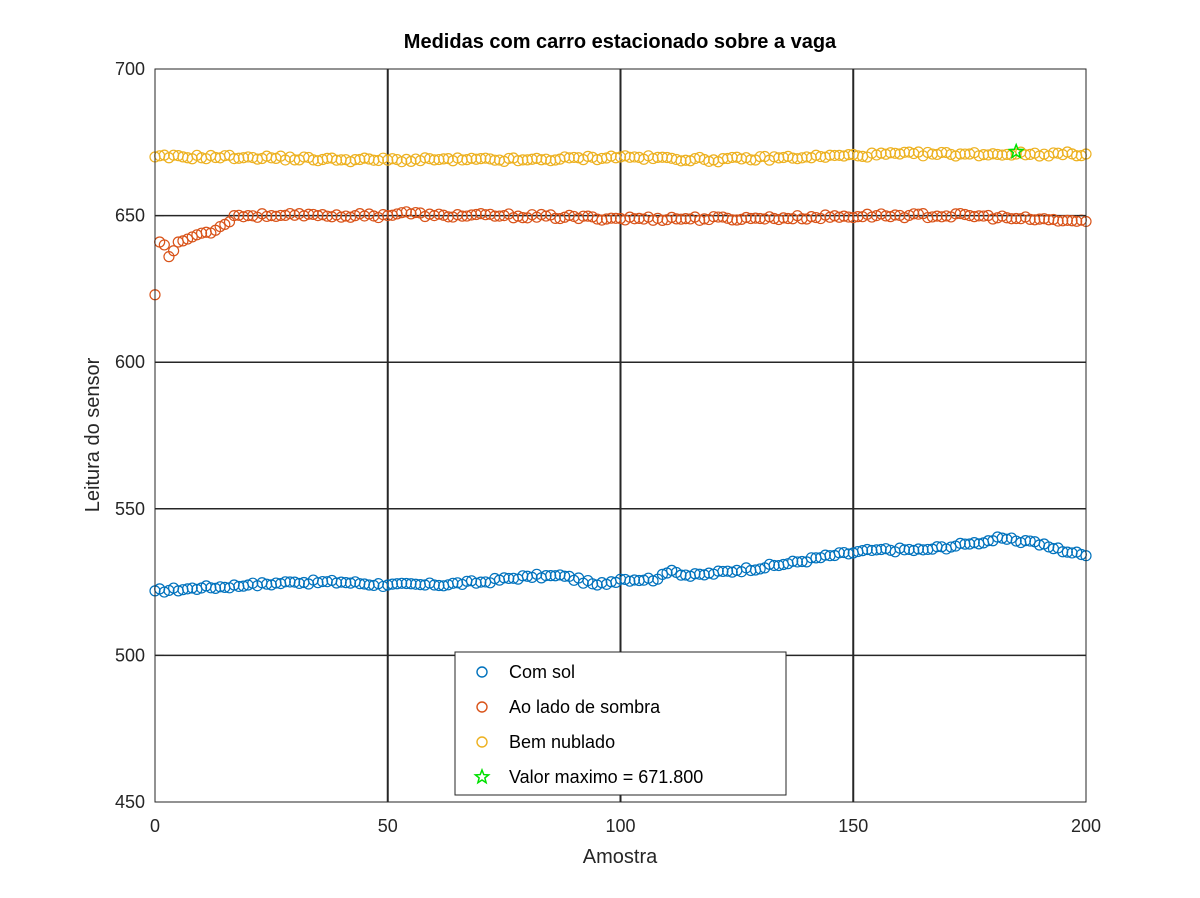  What do you see at coordinates (388, 826) in the screenshot?
I see `x-tick-label: 50` at bounding box center [388, 826].